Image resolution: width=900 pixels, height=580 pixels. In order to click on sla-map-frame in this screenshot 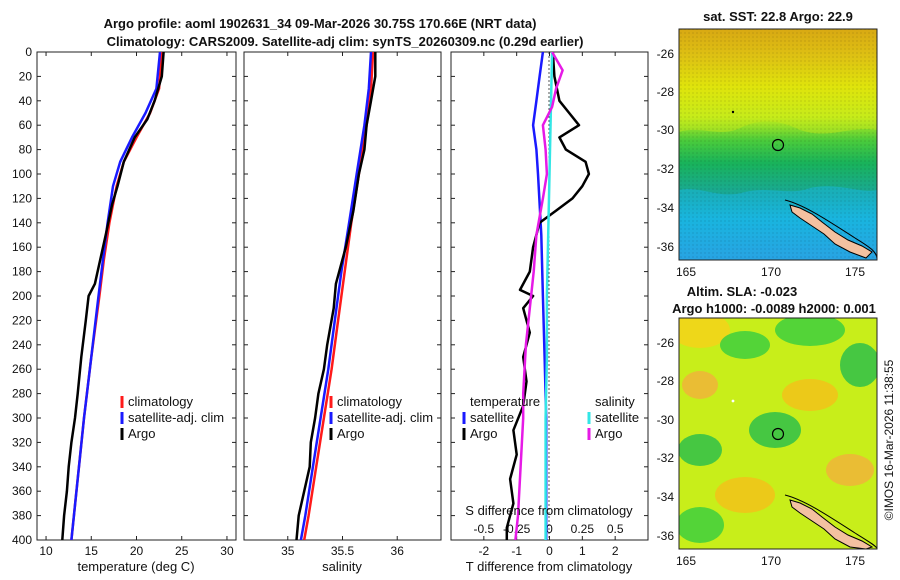, I will do `click(778, 433)`.